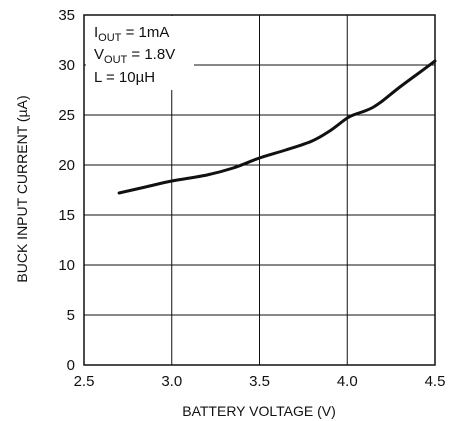 The width and height of the screenshot is (462, 421). What do you see at coordinates (435, 381) in the screenshot?
I see `x-tick-label: 4.5` at bounding box center [435, 381].